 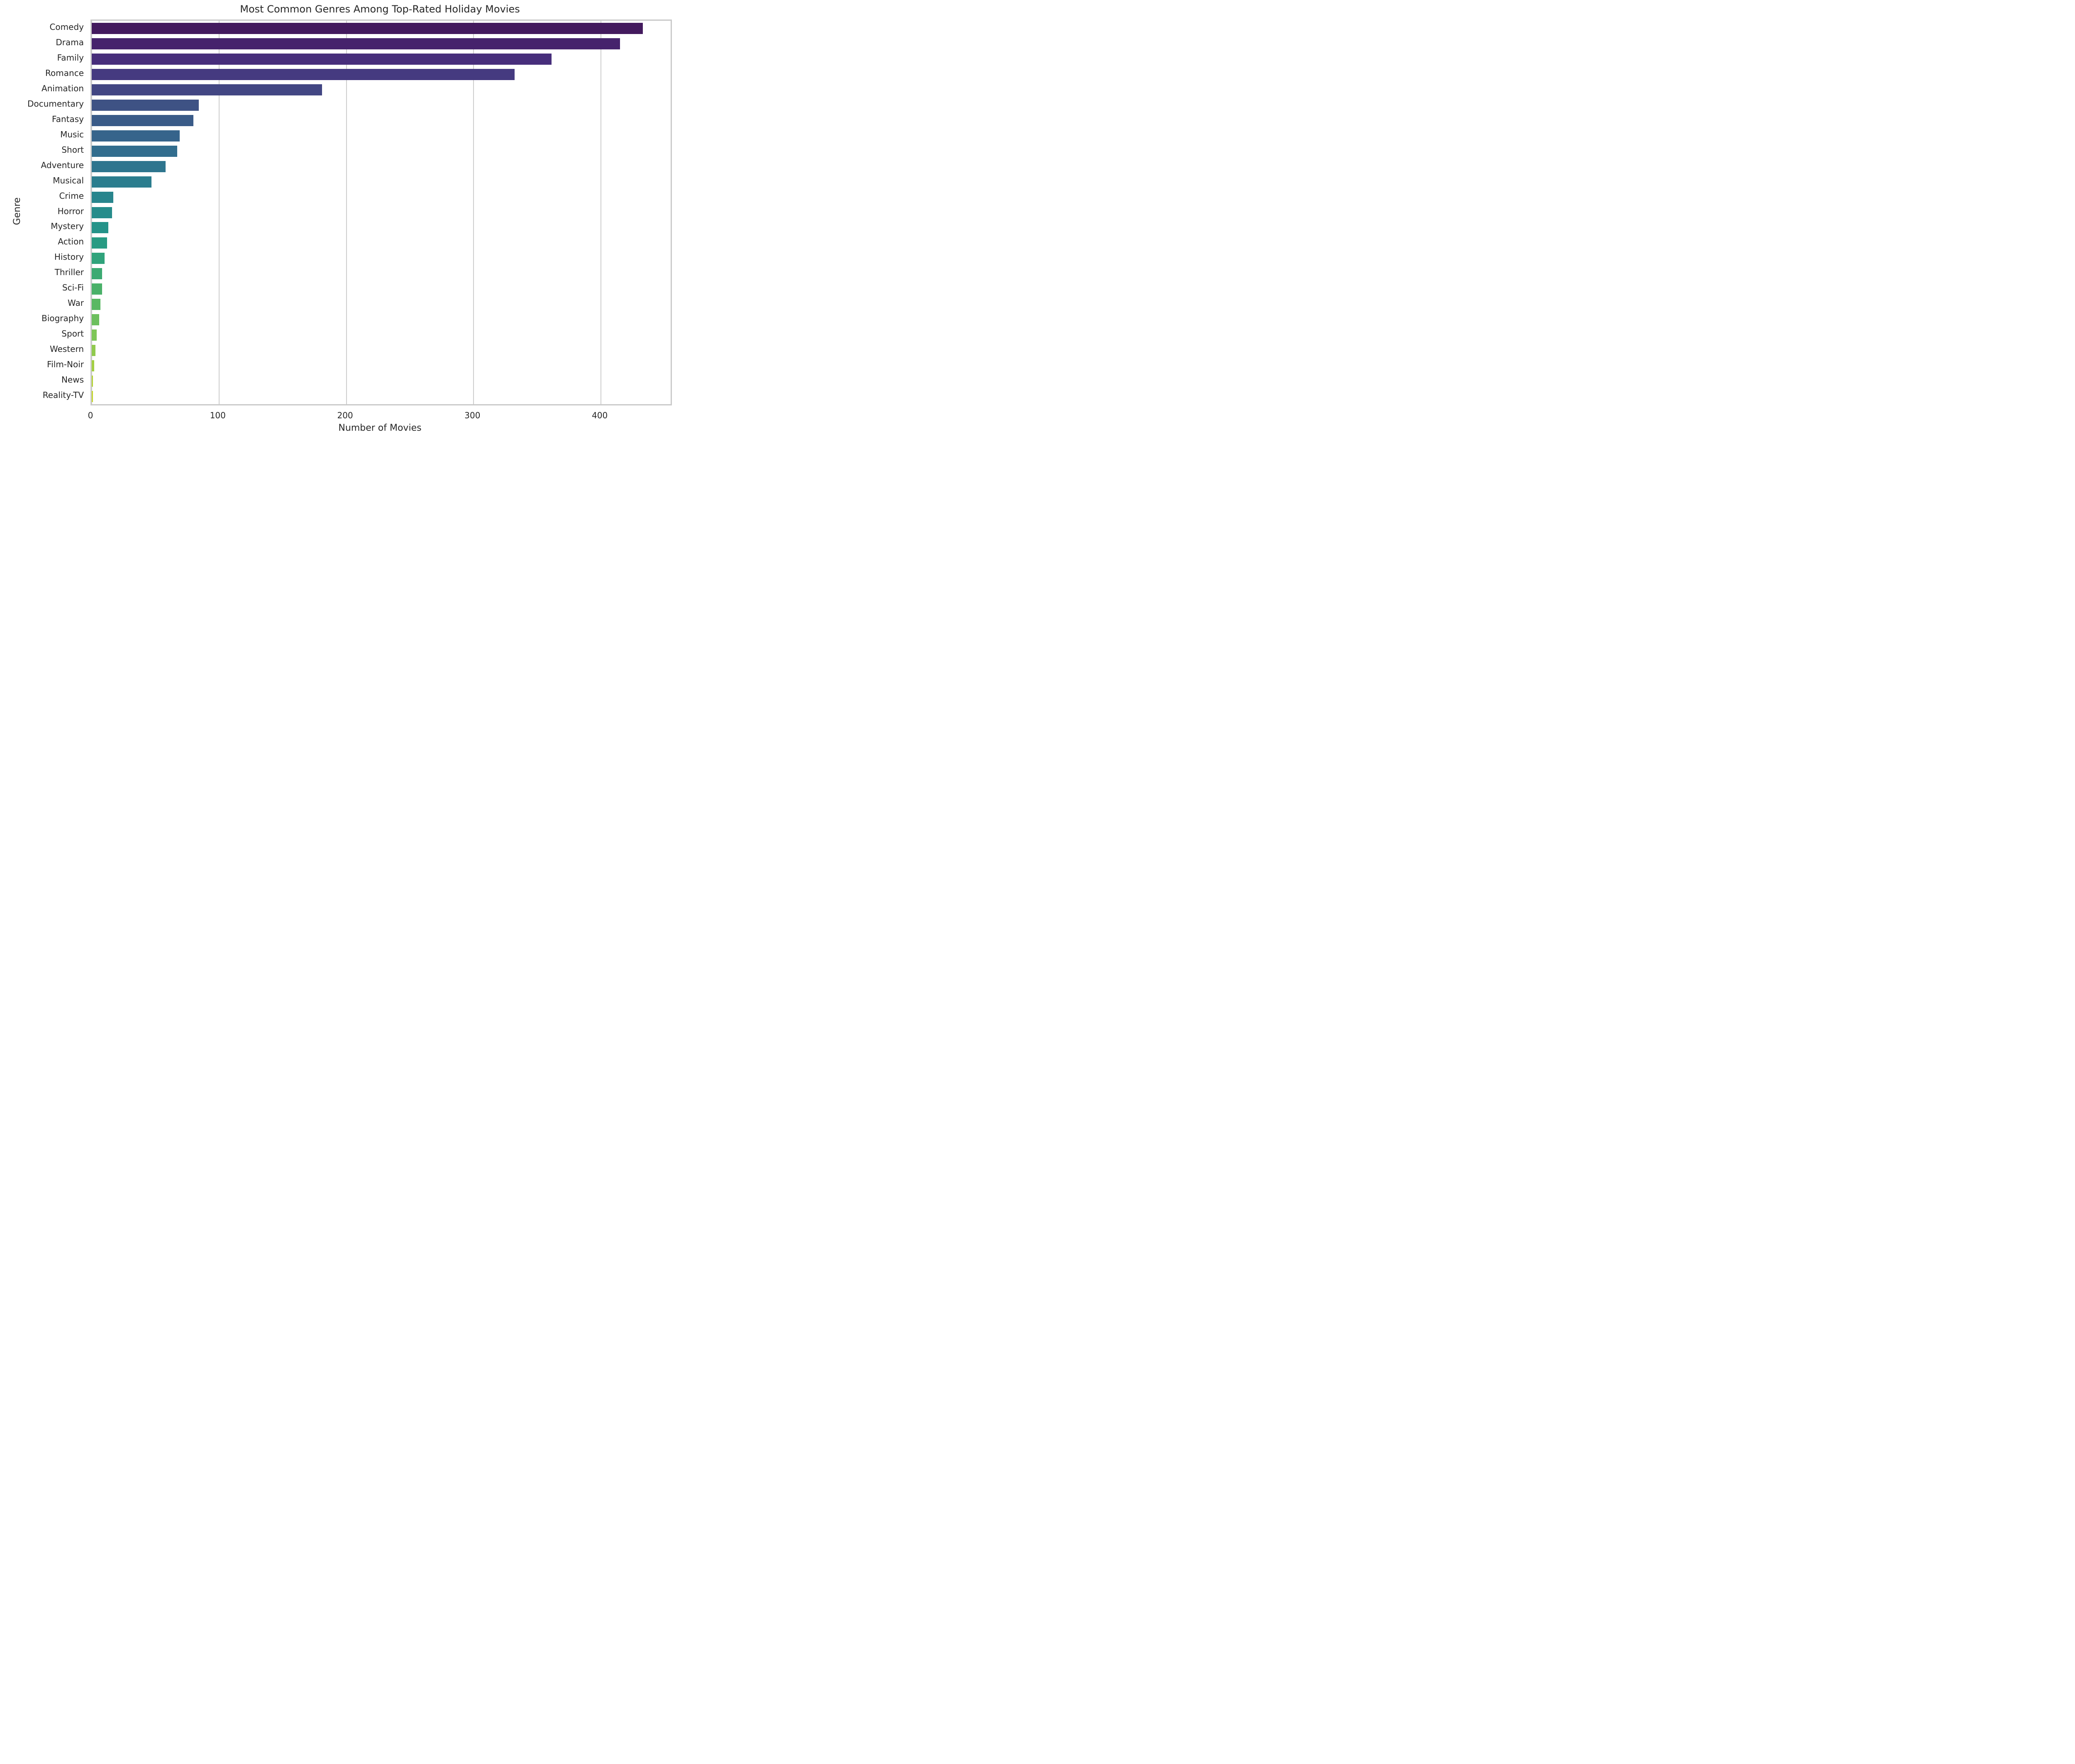 I want to click on bar-action, so click(x=100, y=243).